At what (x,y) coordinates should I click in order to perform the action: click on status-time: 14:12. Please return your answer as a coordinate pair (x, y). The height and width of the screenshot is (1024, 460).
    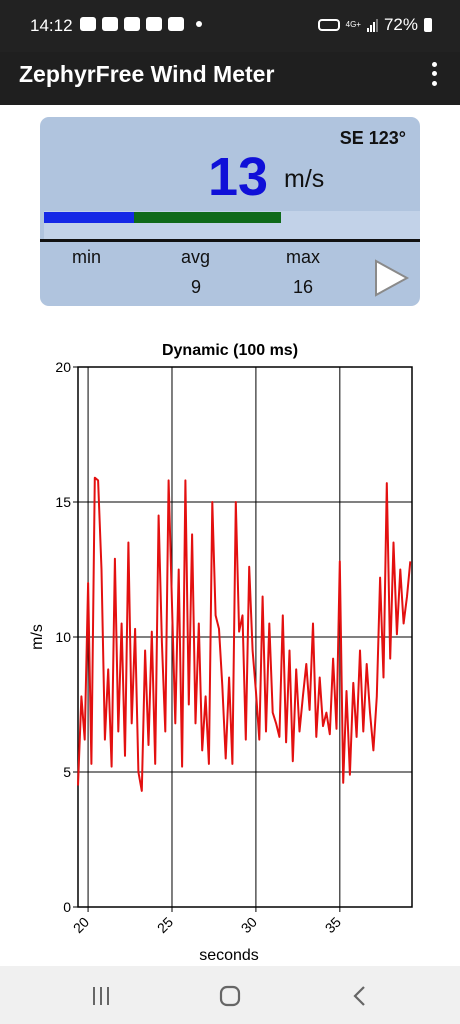
    Looking at the image, I should click on (51, 25).